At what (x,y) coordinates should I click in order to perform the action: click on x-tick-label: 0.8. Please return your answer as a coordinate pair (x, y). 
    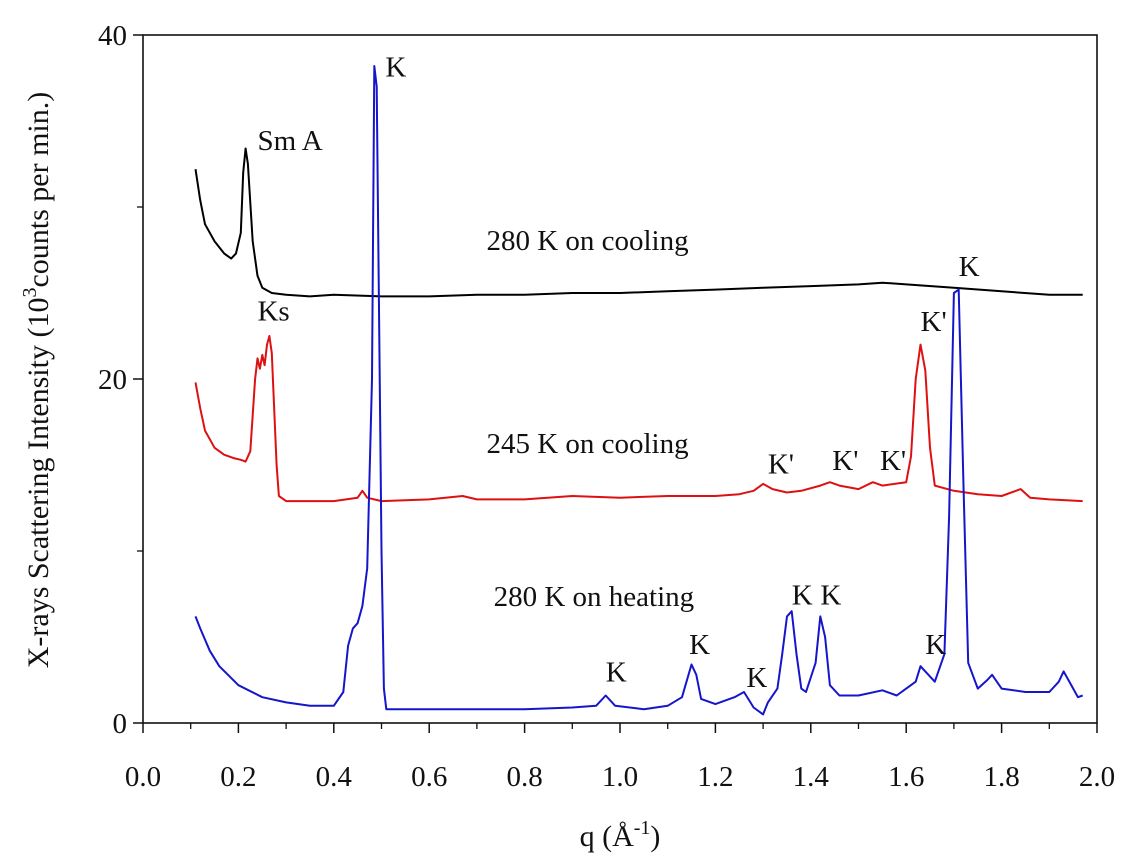
    Looking at the image, I should click on (524, 777).